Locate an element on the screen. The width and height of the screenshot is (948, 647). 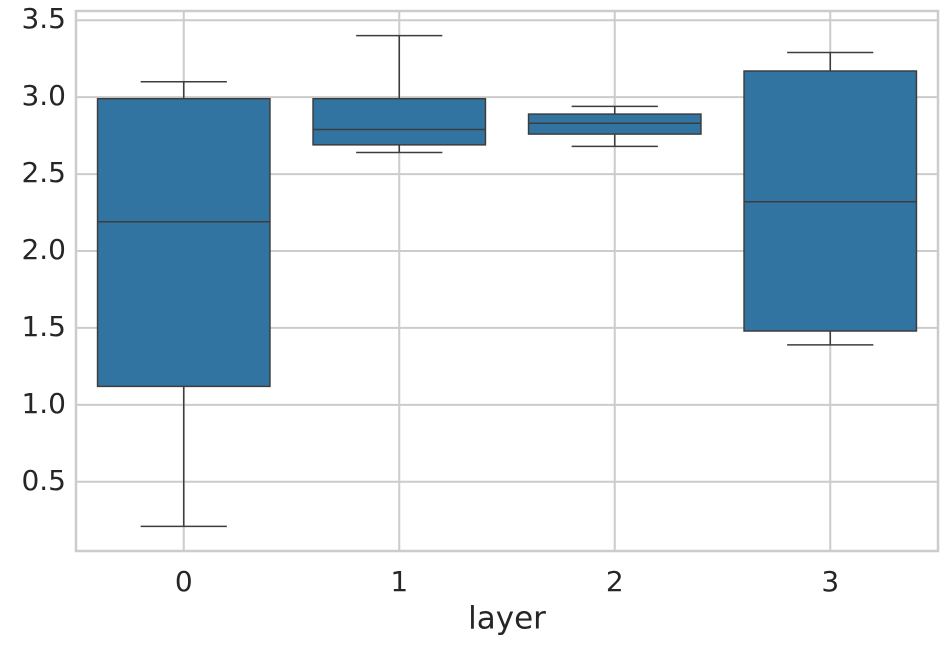
y-tick-label: 1.5 is located at coordinates (43, 326).